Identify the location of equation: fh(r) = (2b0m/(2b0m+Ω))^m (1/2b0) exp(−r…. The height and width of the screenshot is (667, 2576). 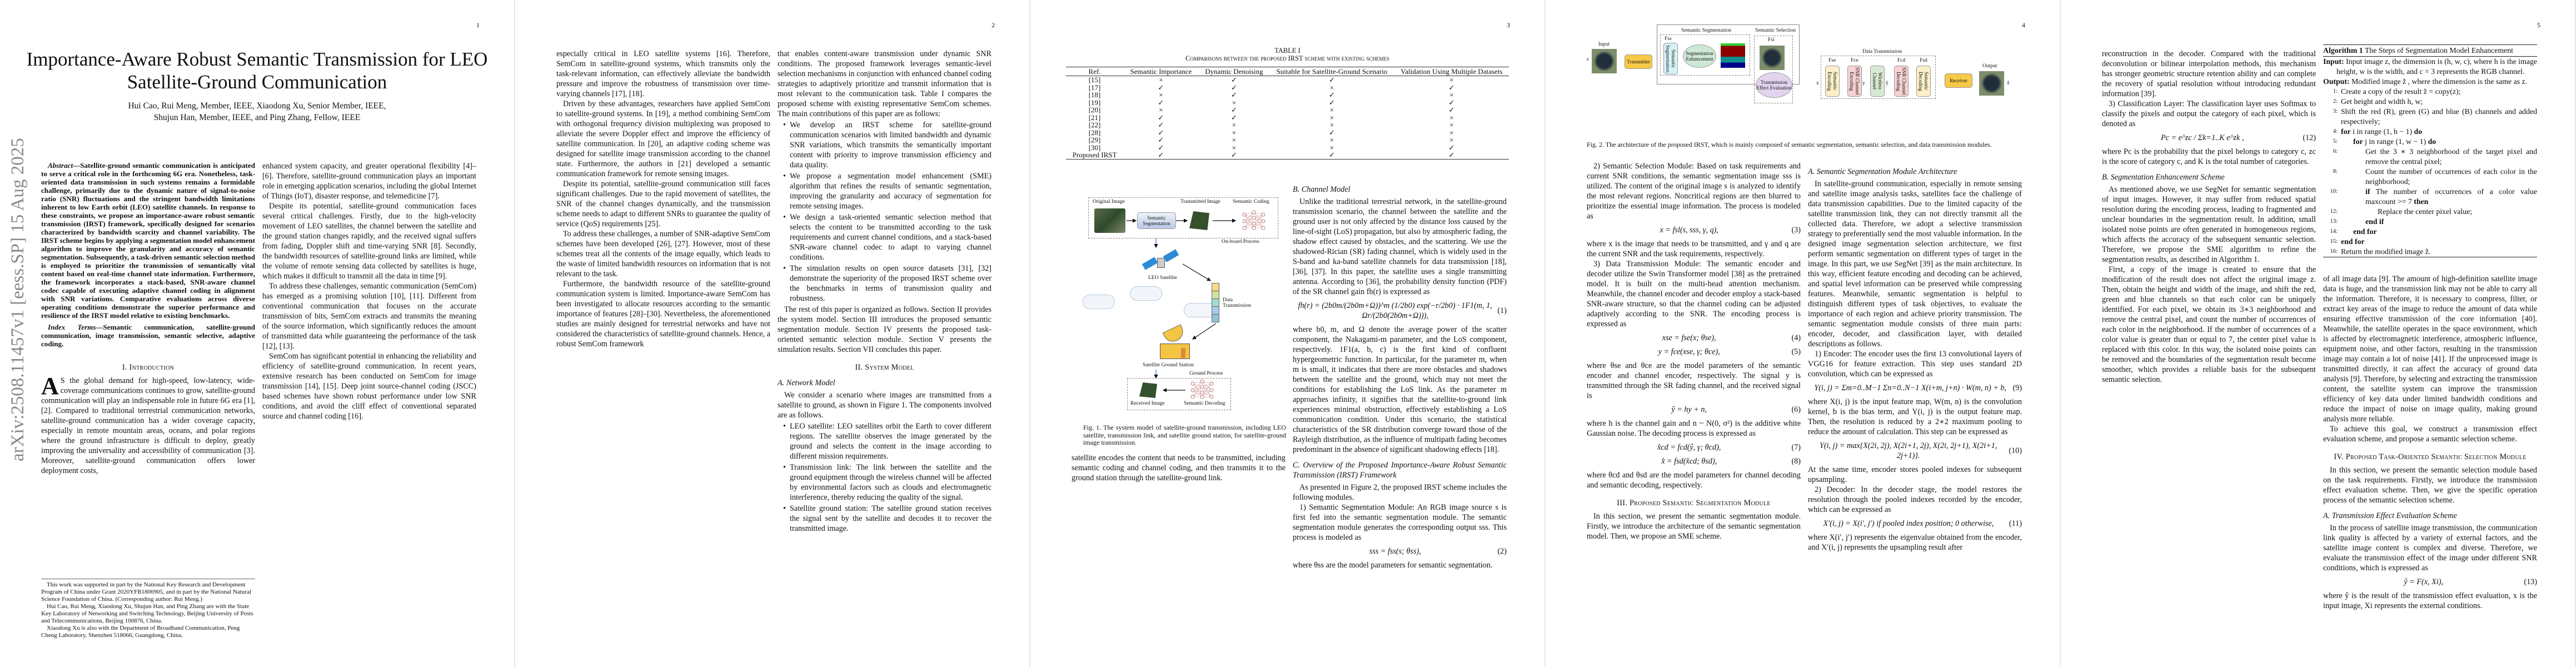
(1400, 311).